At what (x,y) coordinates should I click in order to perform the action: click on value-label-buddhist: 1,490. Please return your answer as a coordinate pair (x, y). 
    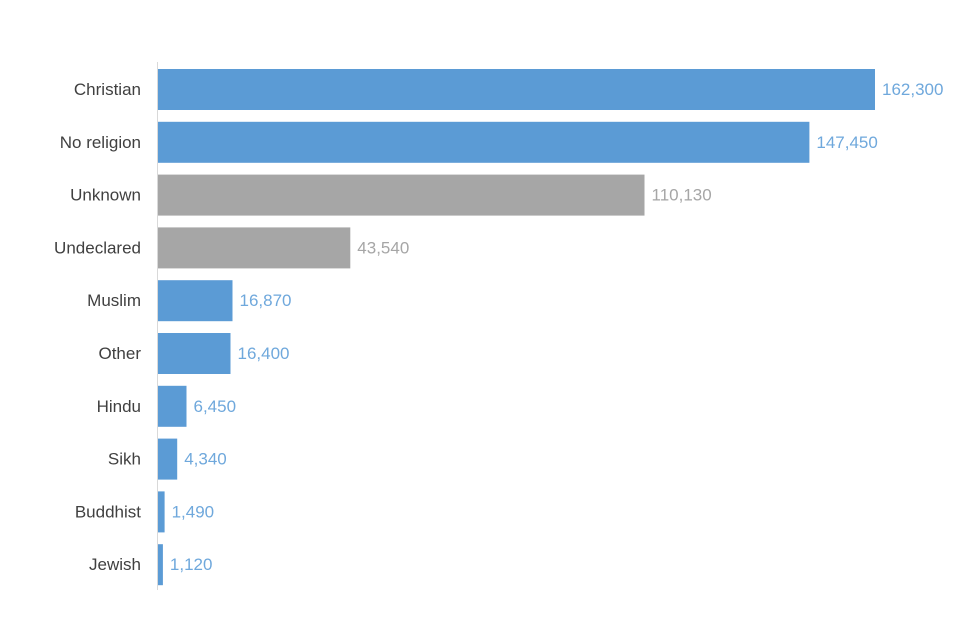
    Looking at the image, I should click on (193, 511).